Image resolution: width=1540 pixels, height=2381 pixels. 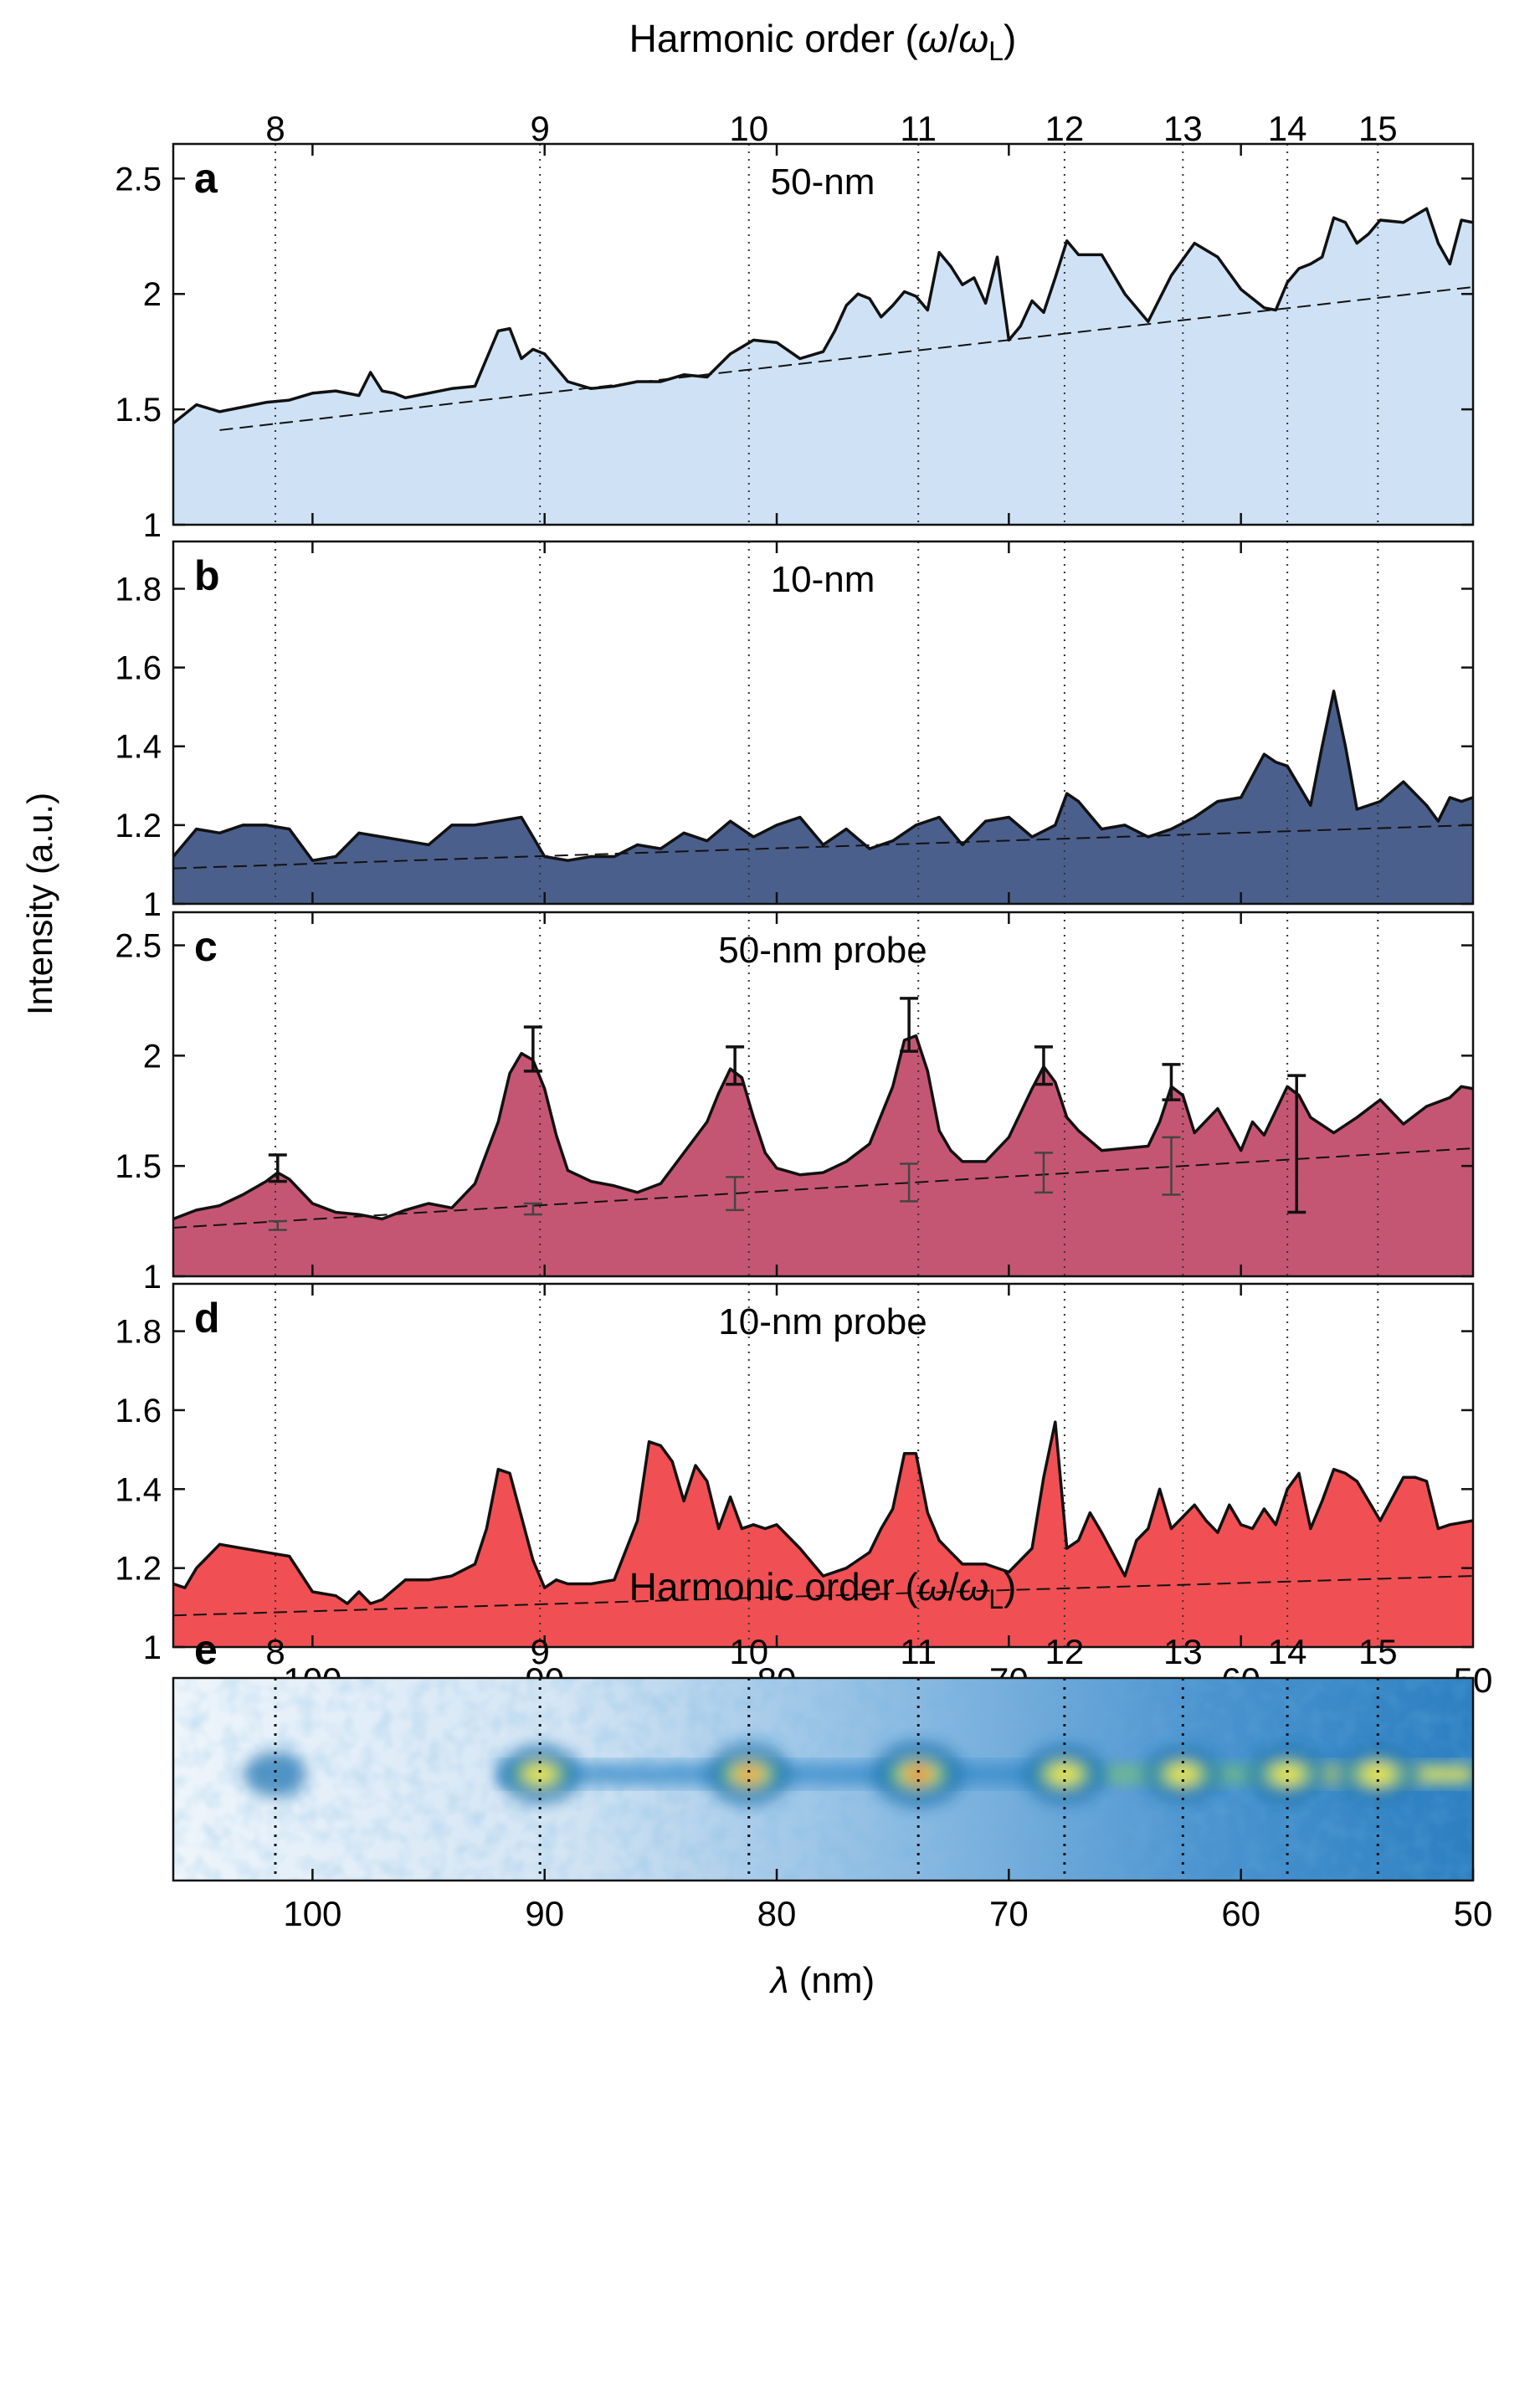 I want to click on panel-b-title: 10-nm, so click(x=823, y=579).